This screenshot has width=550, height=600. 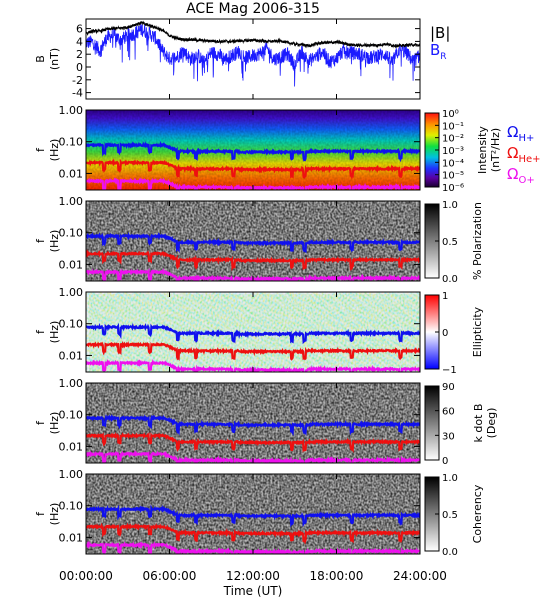 I want to click on ellipticity-ytick: 0.10, so click(x=71, y=324).